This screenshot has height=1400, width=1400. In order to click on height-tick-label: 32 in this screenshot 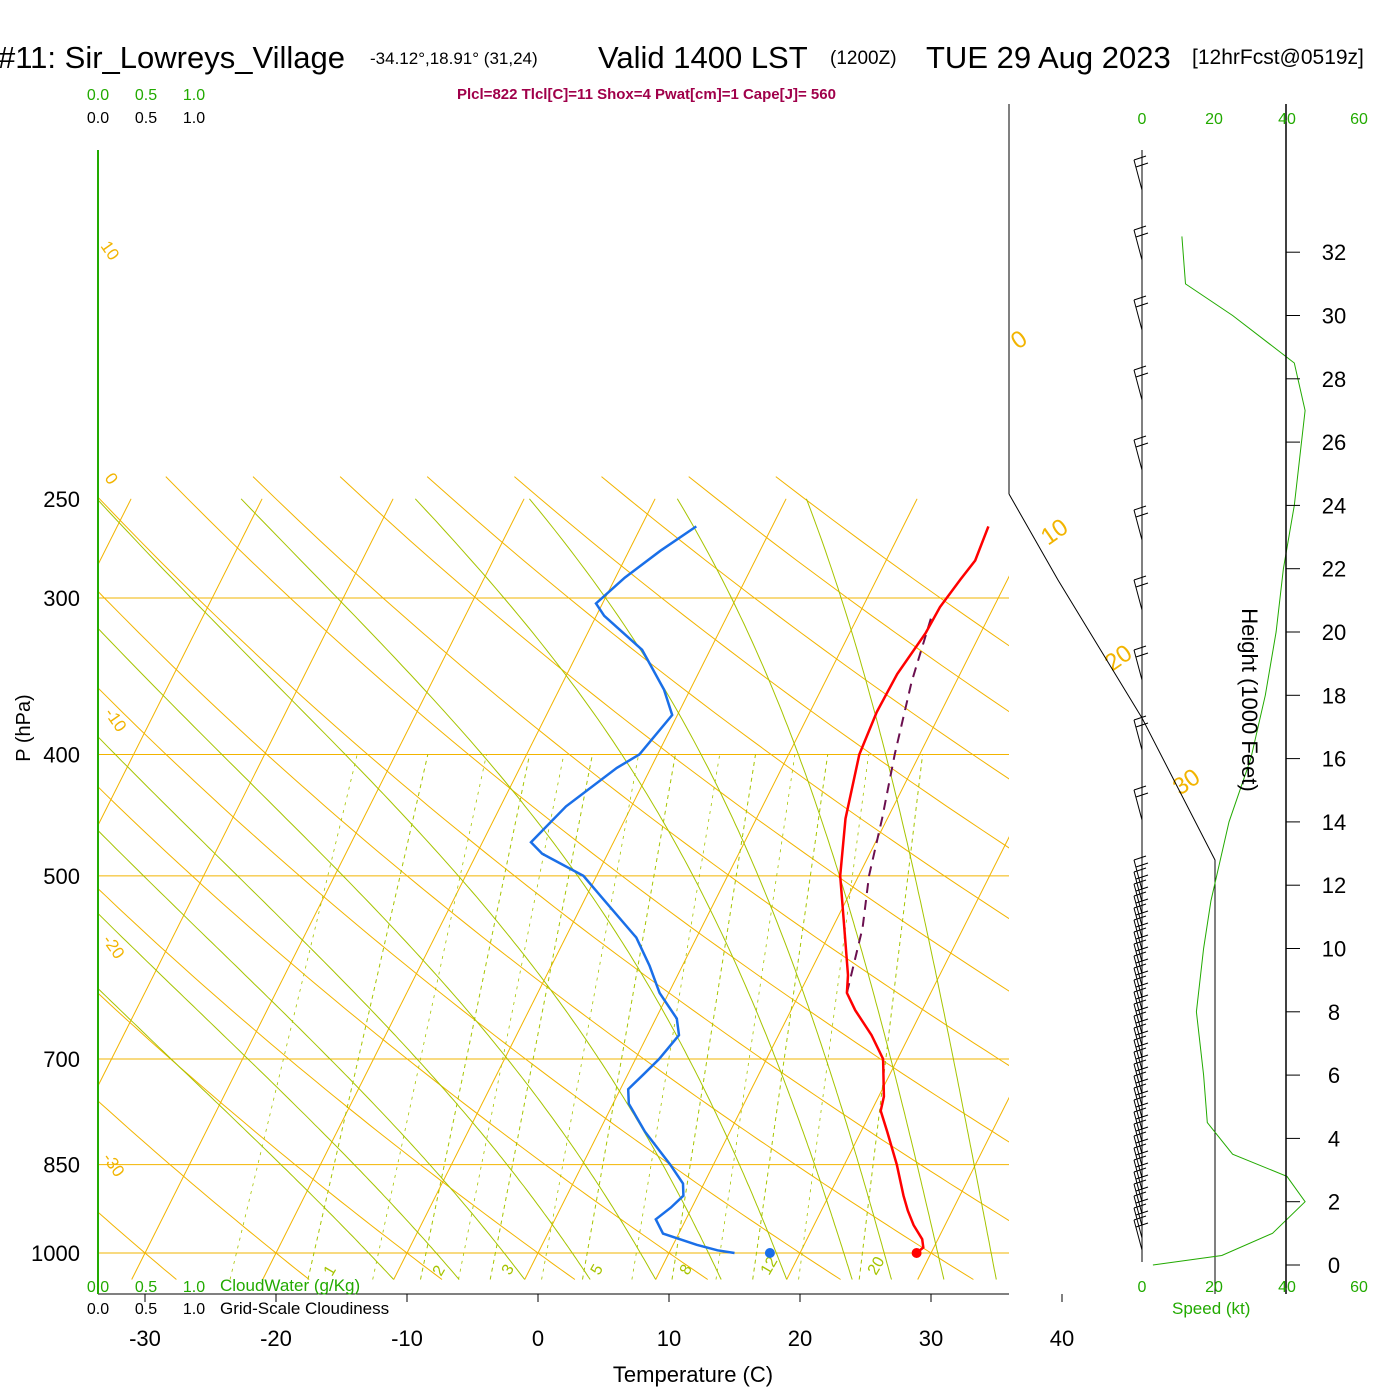, I will do `click(1334, 252)`.